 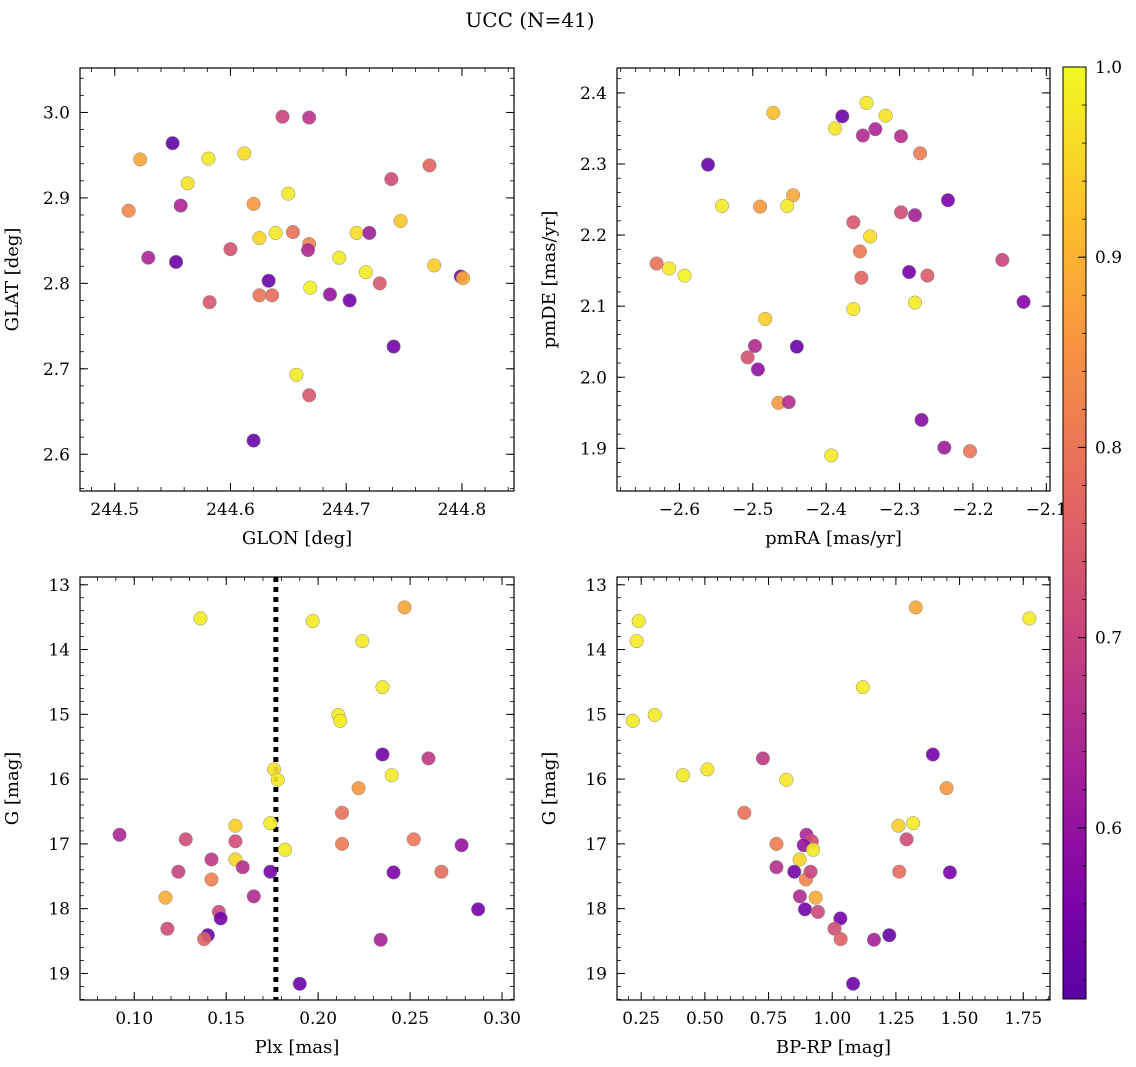 I want to click on y-tick-label: 19, so click(x=596, y=974).